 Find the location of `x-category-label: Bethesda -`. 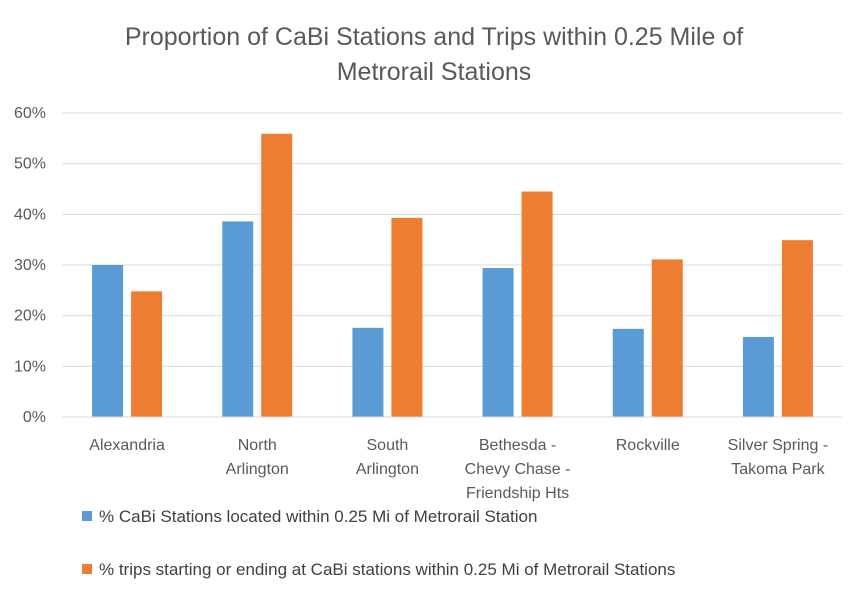

x-category-label: Bethesda - is located at coordinates (517, 445).